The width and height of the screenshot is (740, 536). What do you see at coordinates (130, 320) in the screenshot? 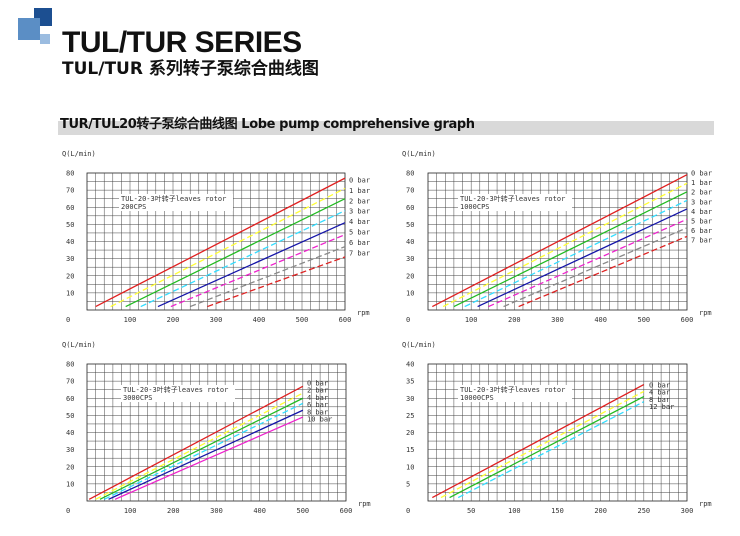
I see `x-tick-label: 100` at bounding box center [130, 320].